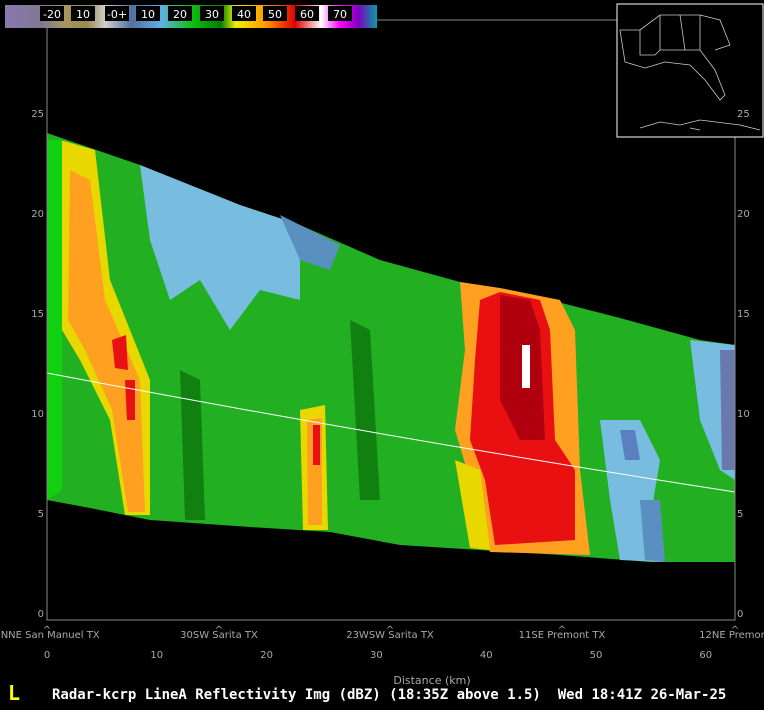  What do you see at coordinates (431, 680) in the screenshot?
I see `axis-label: Distance (km)` at bounding box center [431, 680].